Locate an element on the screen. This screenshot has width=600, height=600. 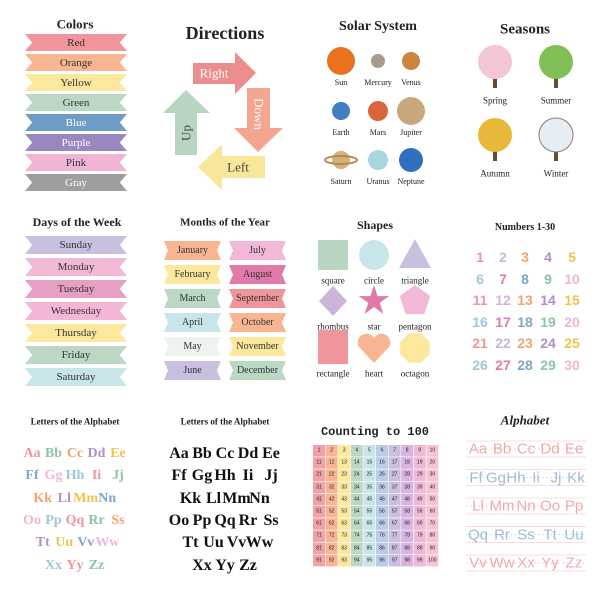
count-number: 99 is located at coordinates (420, 560).